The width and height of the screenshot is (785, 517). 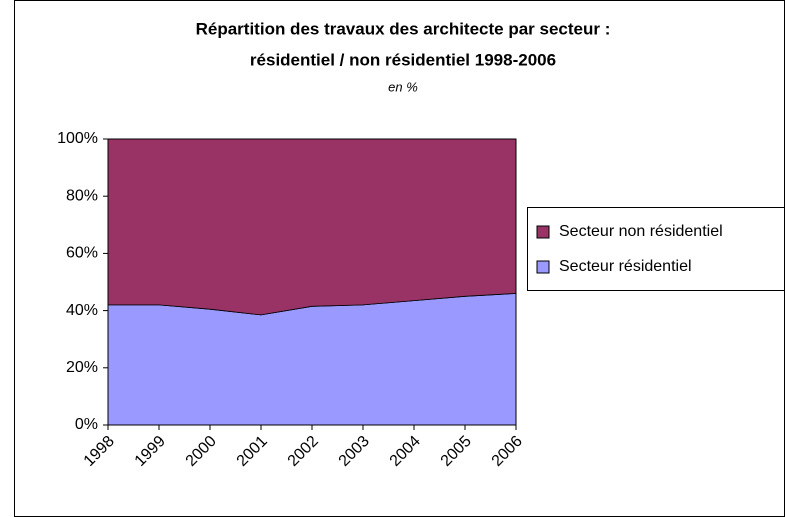 What do you see at coordinates (82, 367) in the screenshot?
I see `y-tick-label: 20%` at bounding box center [82, 367].